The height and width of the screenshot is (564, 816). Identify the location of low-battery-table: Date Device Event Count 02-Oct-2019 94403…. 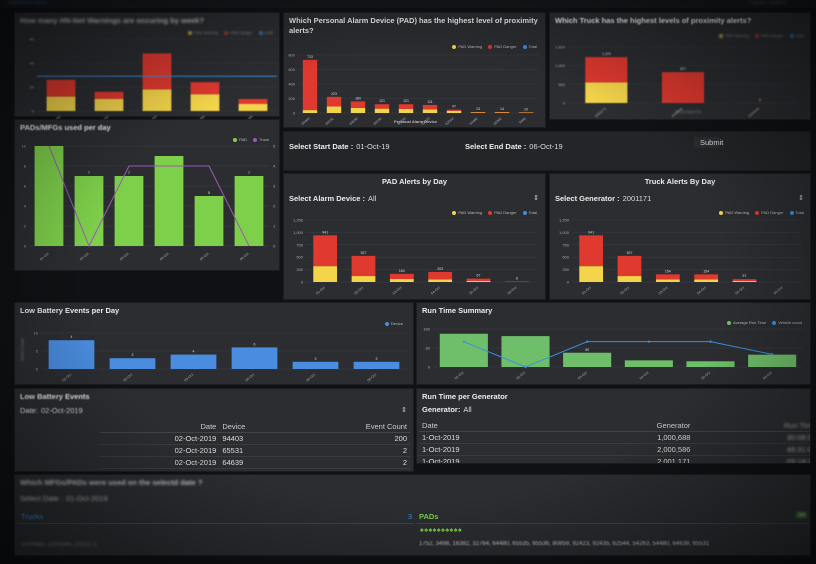
(255, 445).